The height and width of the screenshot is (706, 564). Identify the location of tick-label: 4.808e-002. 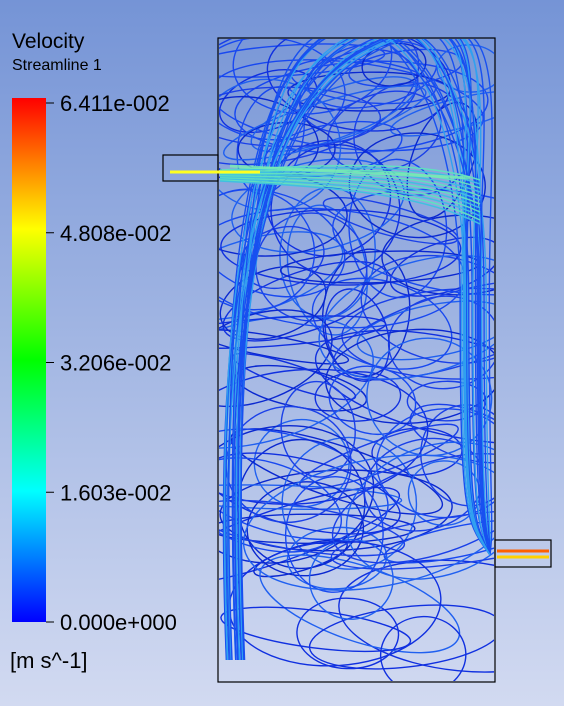
(115, 233).